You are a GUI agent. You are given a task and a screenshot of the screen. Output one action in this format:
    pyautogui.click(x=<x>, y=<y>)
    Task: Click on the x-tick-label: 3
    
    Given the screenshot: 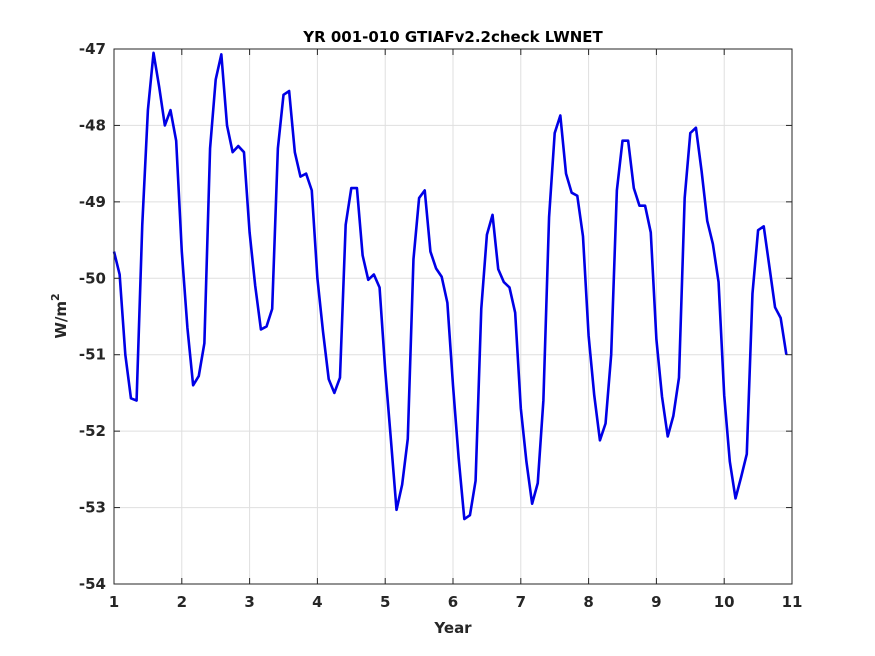 What is the action you would take?
    pyautogui.click(x=249, y=602)
    